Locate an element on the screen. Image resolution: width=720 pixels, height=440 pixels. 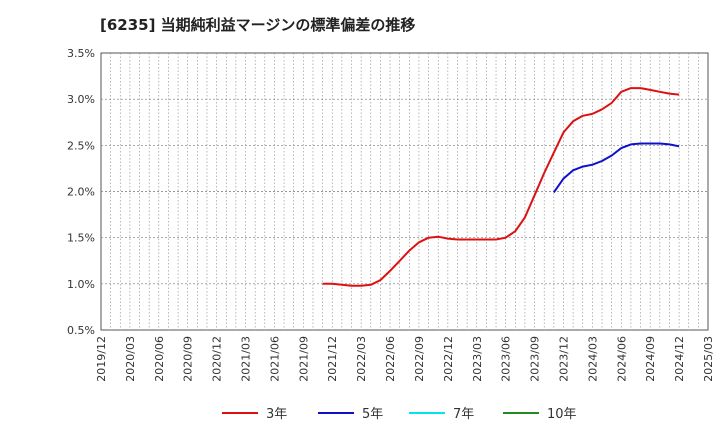
x-tick-label: 2020/03 is located at coordinates (130, 359).